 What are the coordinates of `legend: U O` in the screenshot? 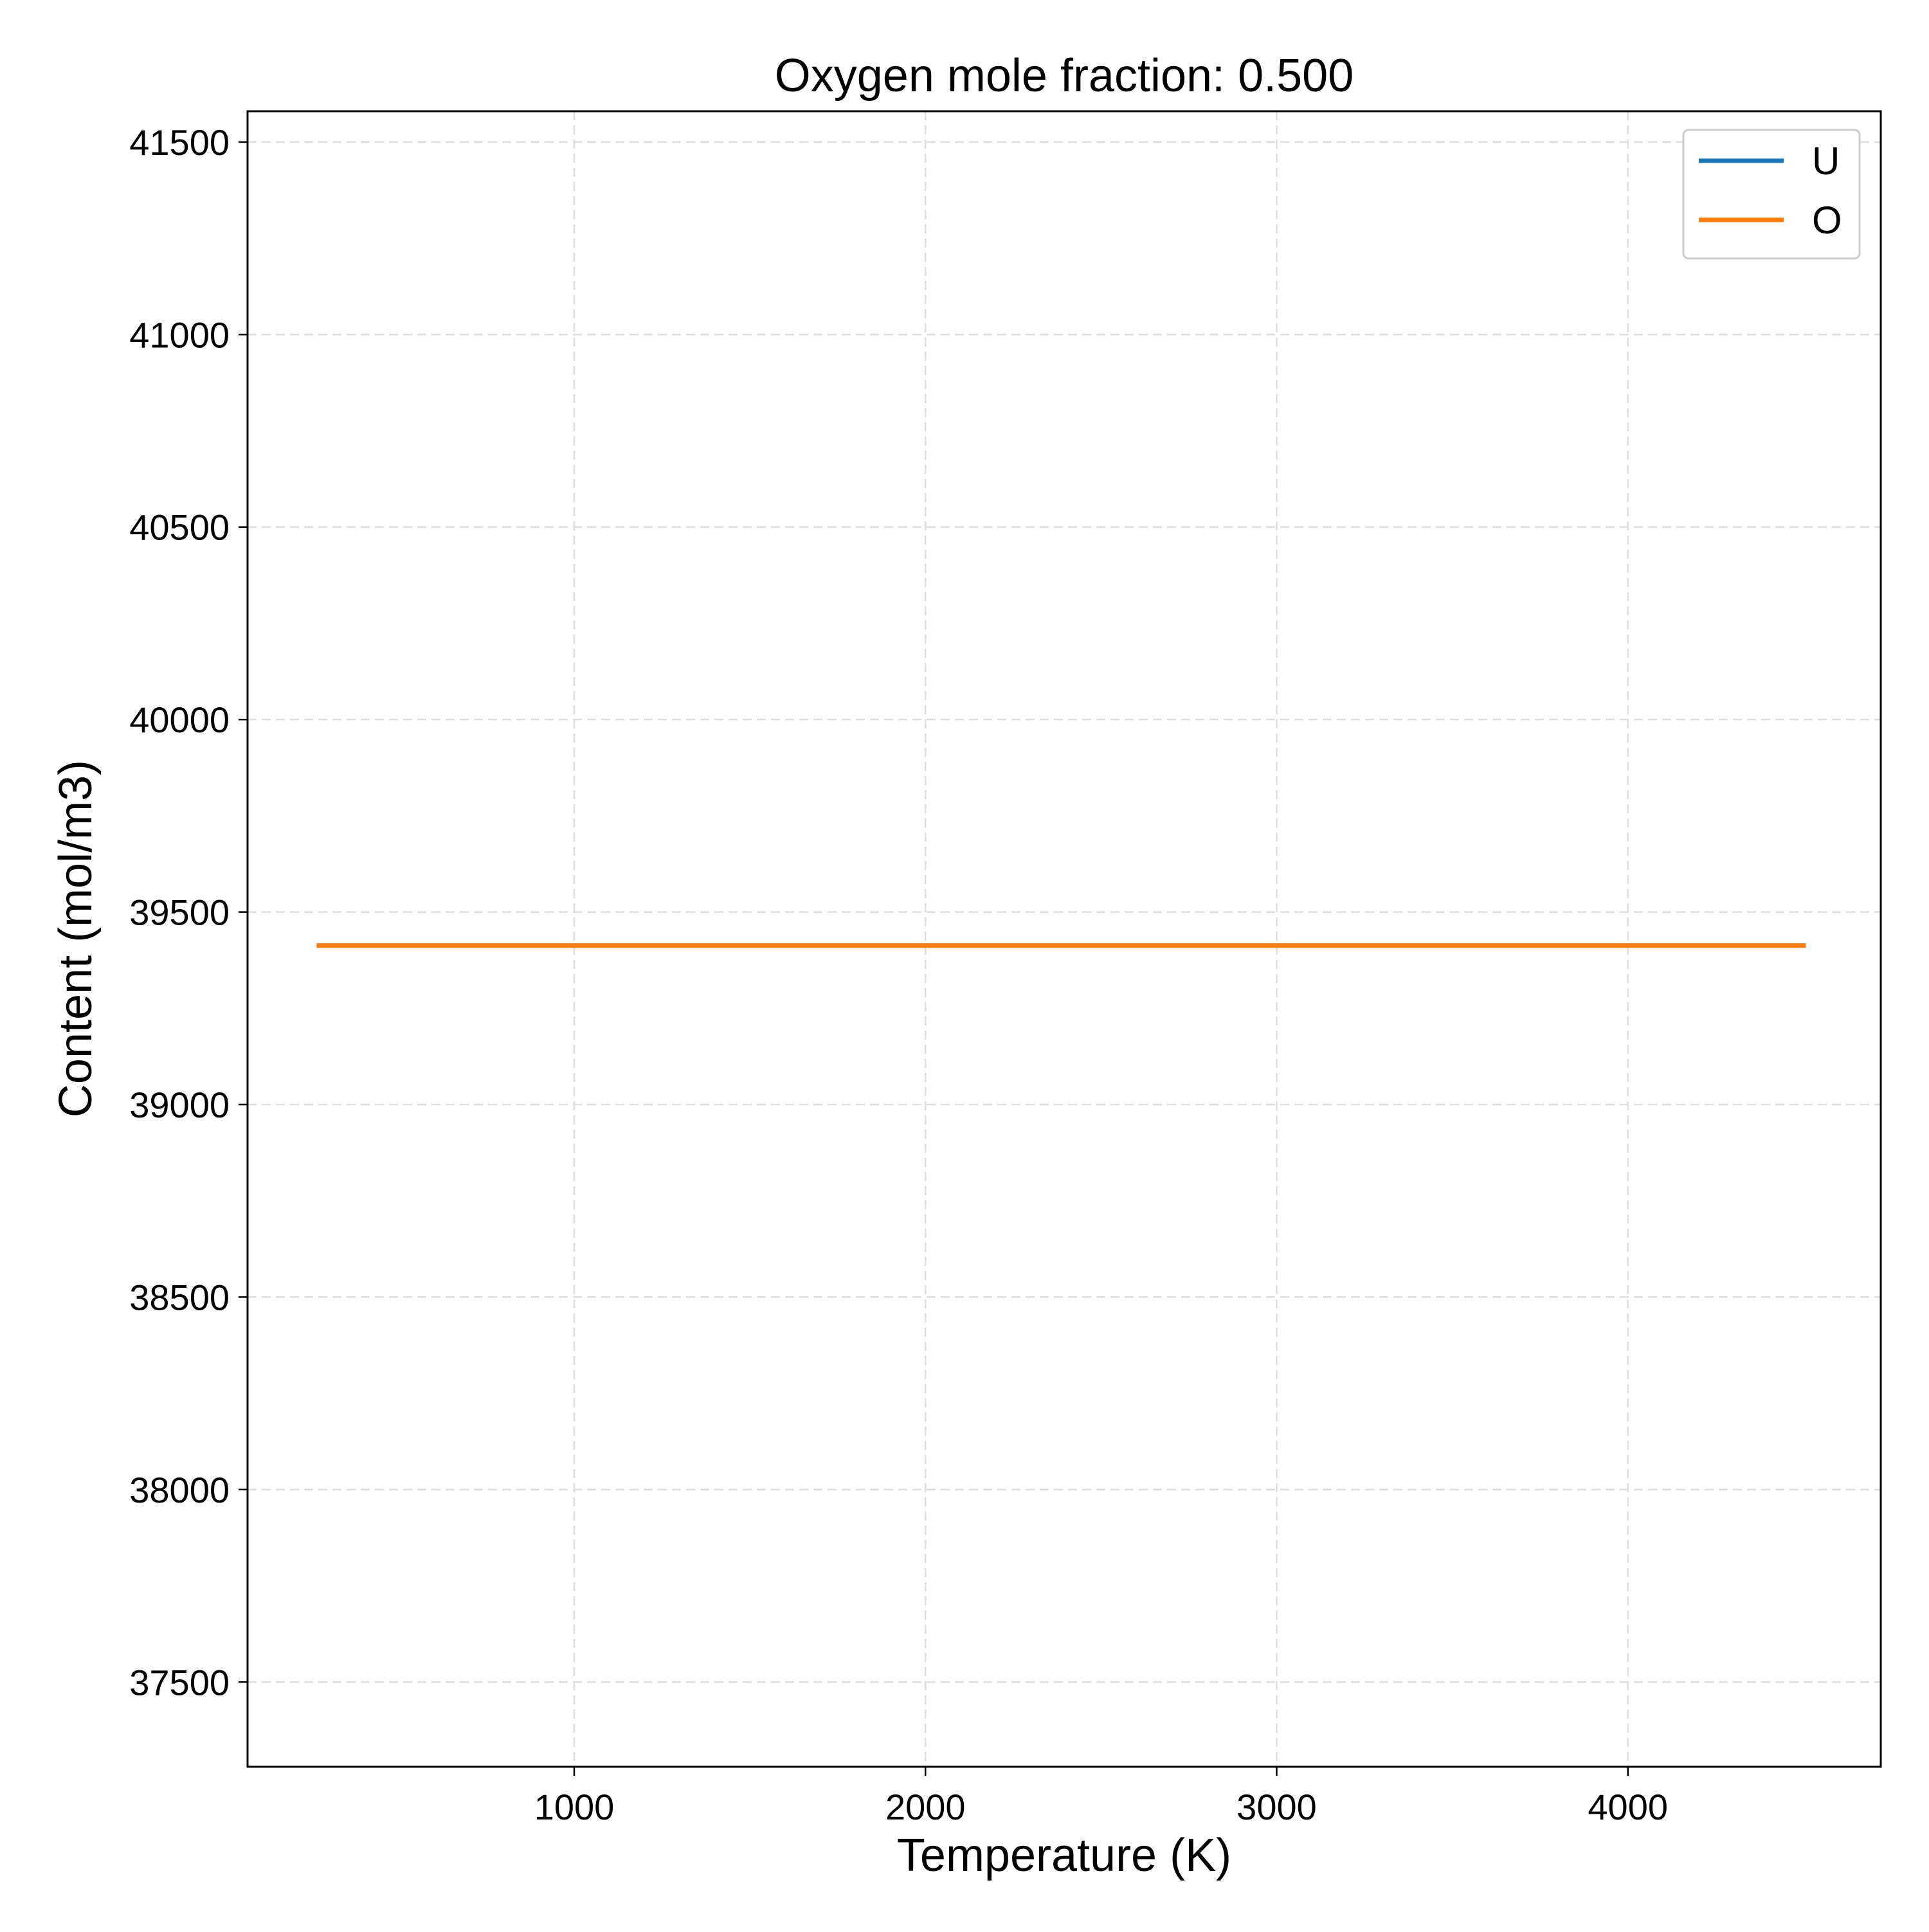 It's located at (1771, 194).